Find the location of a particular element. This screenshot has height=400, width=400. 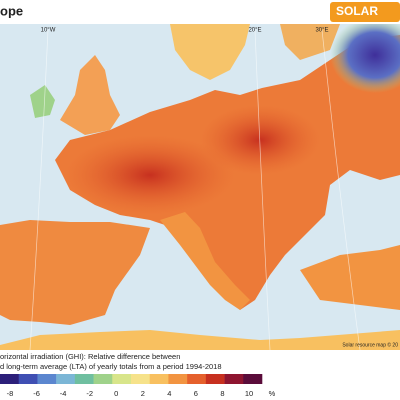

legend-tick-label: -4 is located at coordinates (63, 393).